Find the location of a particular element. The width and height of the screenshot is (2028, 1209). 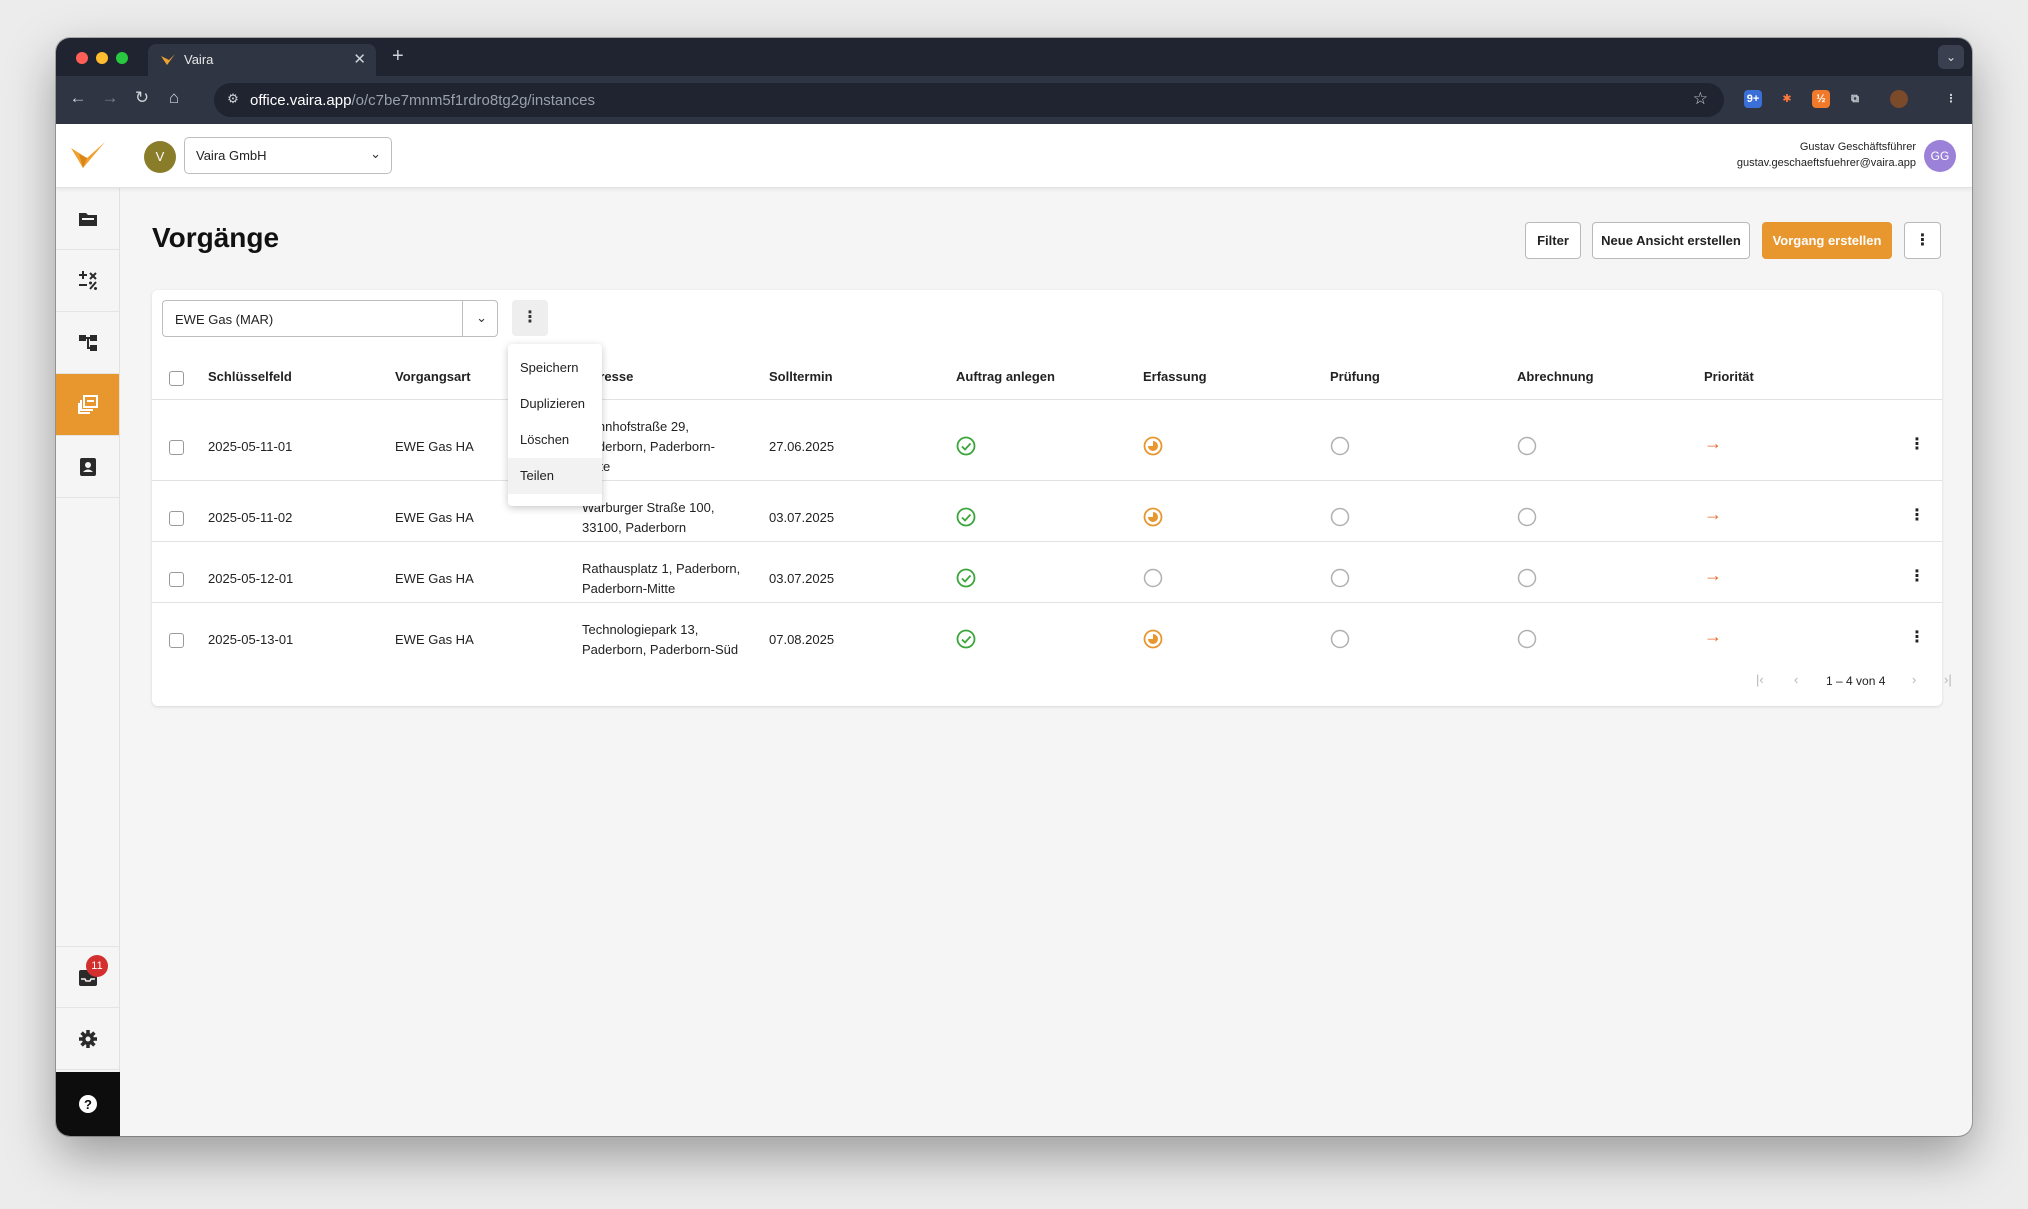

reload-icon: ↻ is located at coordinates (142, 97).